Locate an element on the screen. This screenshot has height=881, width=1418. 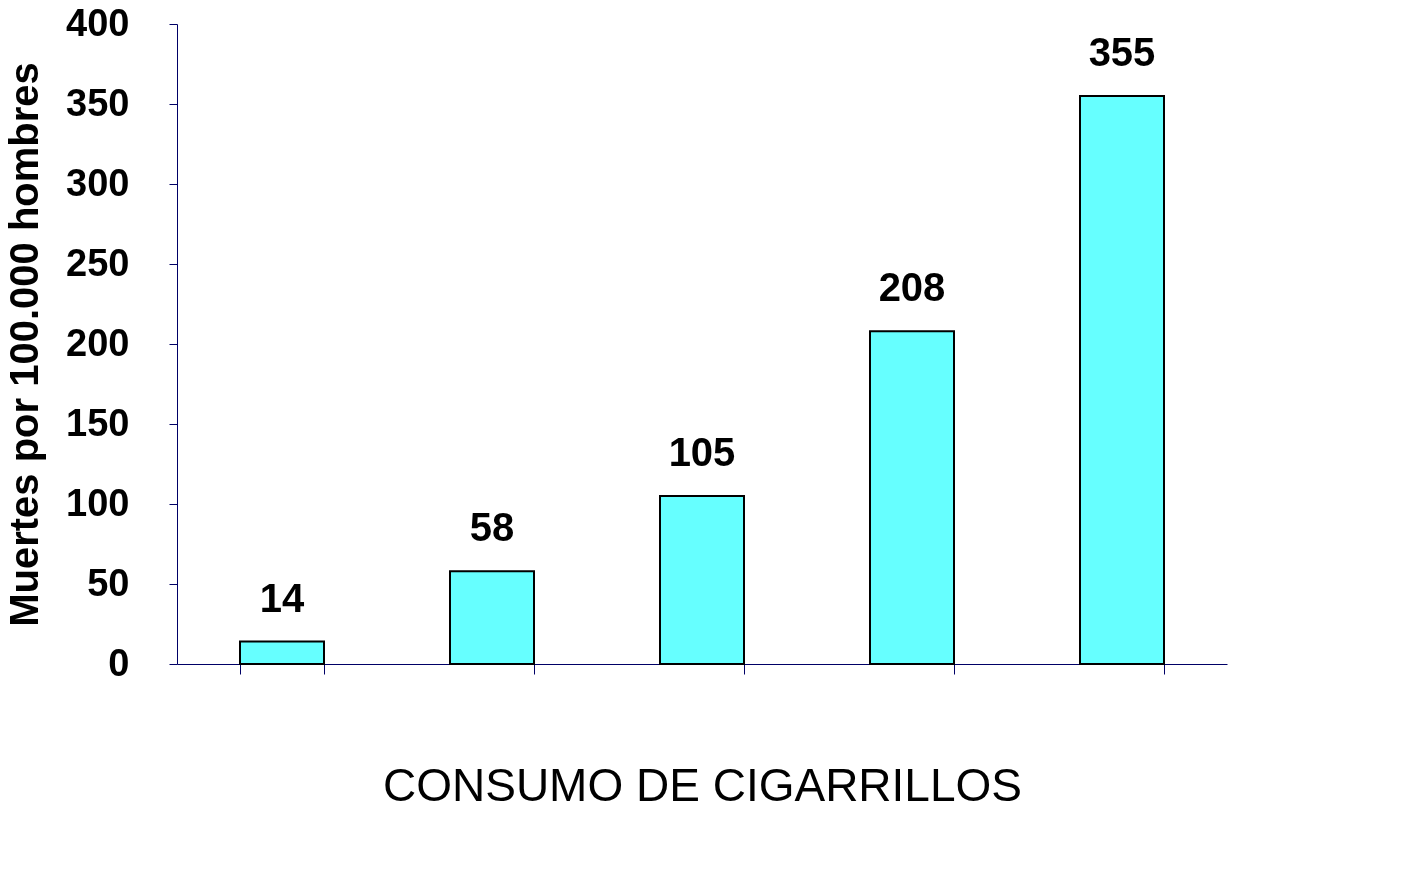
y-tick-label: 150 is located at coordinates (98, 422).